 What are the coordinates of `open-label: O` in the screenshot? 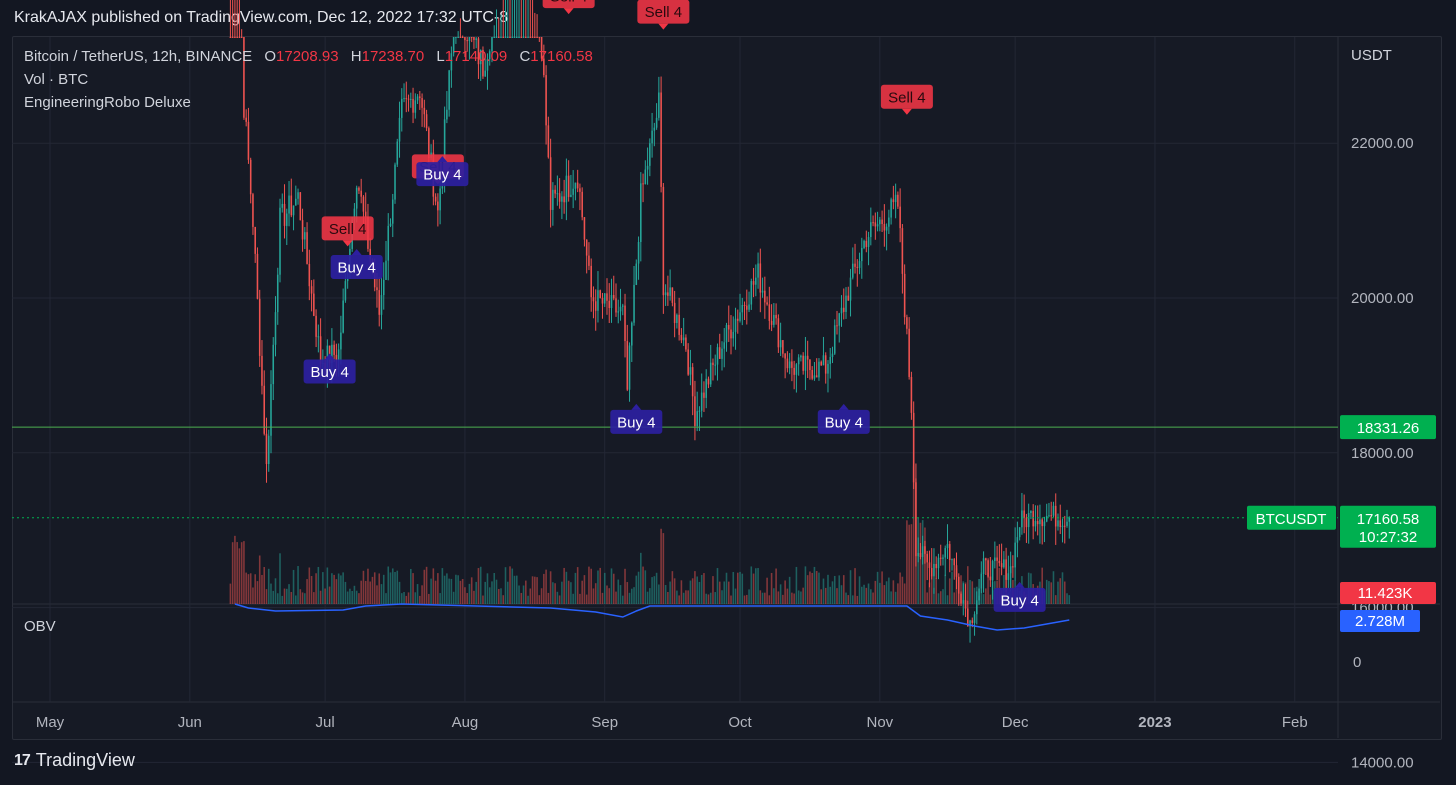 It's located at (270, 56).